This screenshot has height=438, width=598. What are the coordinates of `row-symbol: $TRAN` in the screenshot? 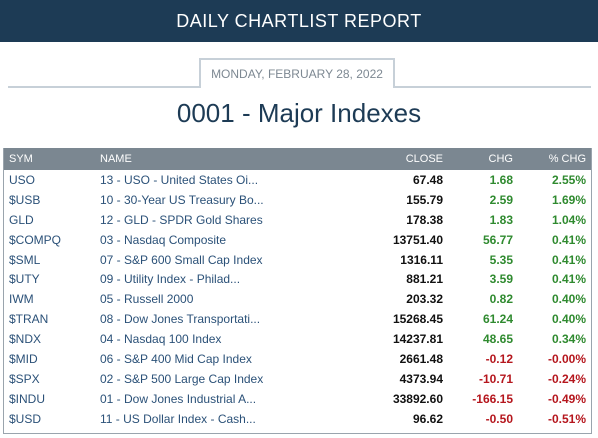 It's located at (29, 319).